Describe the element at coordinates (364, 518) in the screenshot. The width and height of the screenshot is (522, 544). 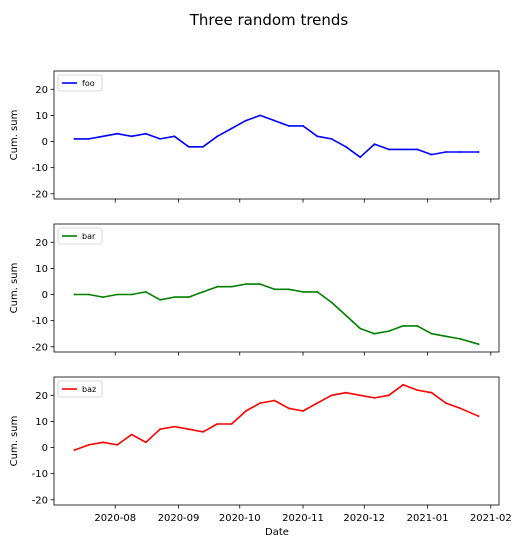
I see `x-tick-label: 2020-12` at that location.